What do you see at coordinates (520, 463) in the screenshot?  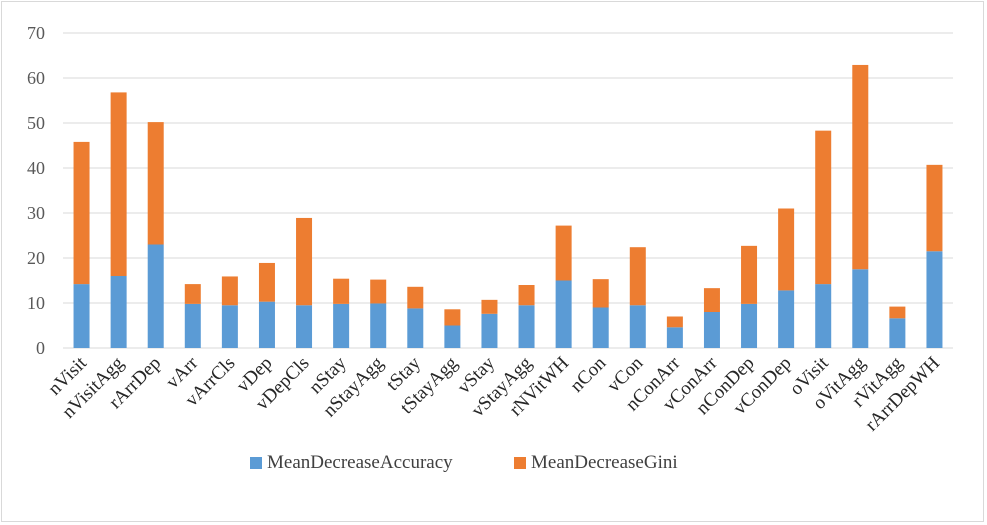 I see `legend-swatch-gini` at bounding box center [520, 463].